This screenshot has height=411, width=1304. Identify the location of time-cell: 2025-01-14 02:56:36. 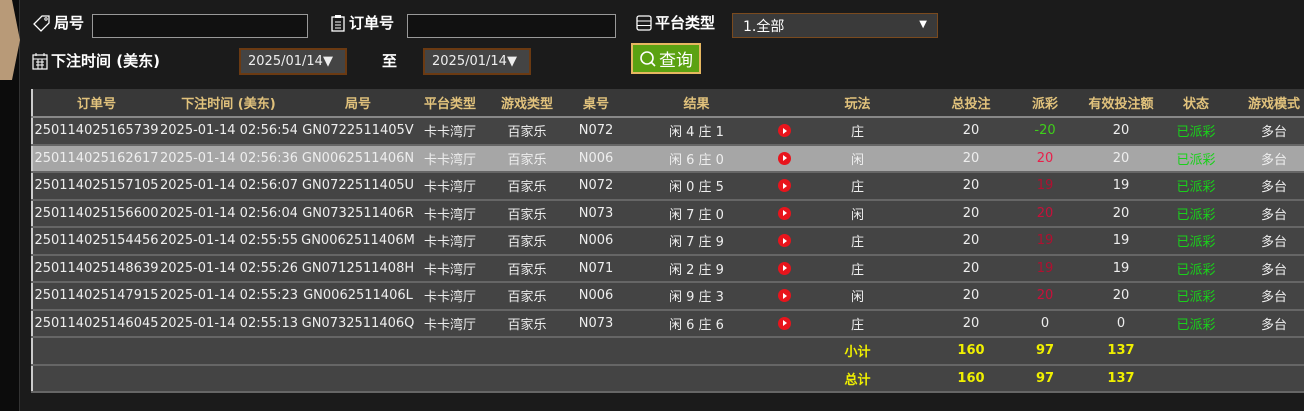
(228, 158).